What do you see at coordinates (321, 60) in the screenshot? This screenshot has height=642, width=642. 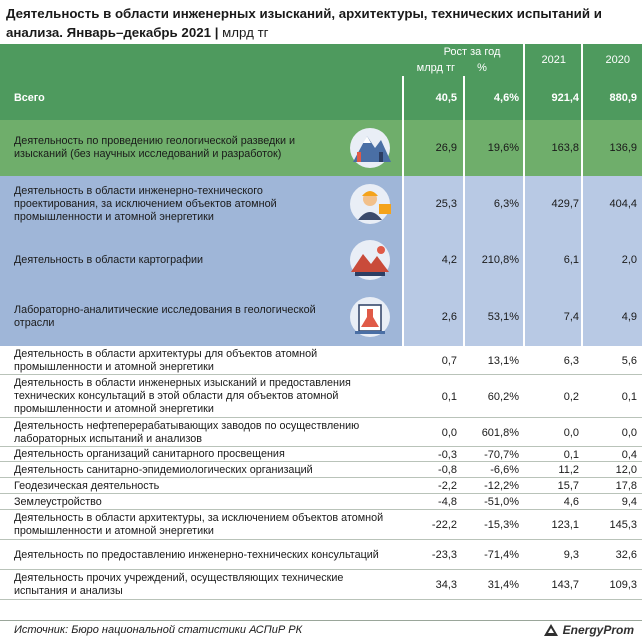 I see `table-header: Рост за год млрд тг % 2021 2020` at bounding box center [321, 60].